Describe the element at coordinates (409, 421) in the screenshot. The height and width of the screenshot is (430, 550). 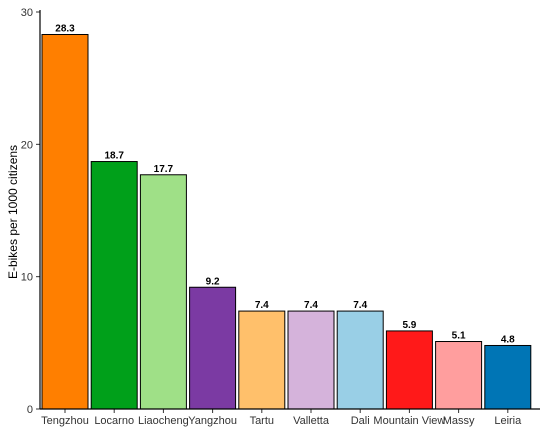
I see `x-tick-label: Mountain View` at that location.